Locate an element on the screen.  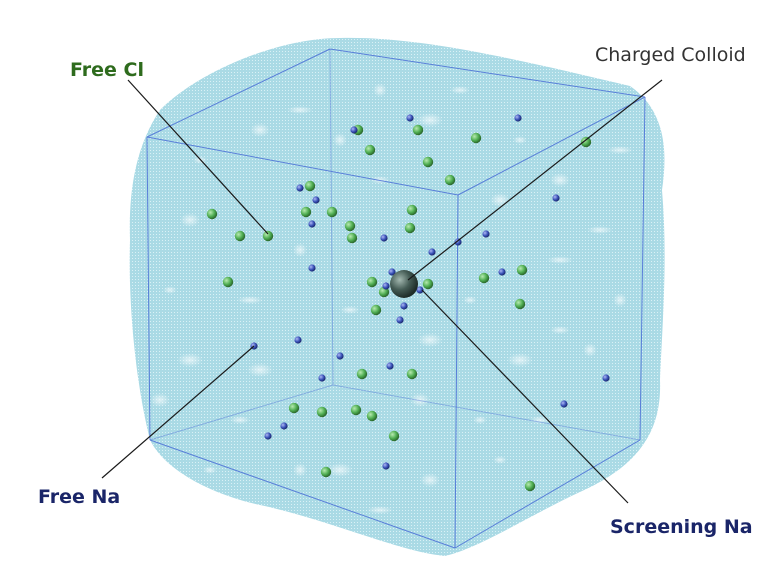
free-cl-leader-line is located at coordinates (198, 157).